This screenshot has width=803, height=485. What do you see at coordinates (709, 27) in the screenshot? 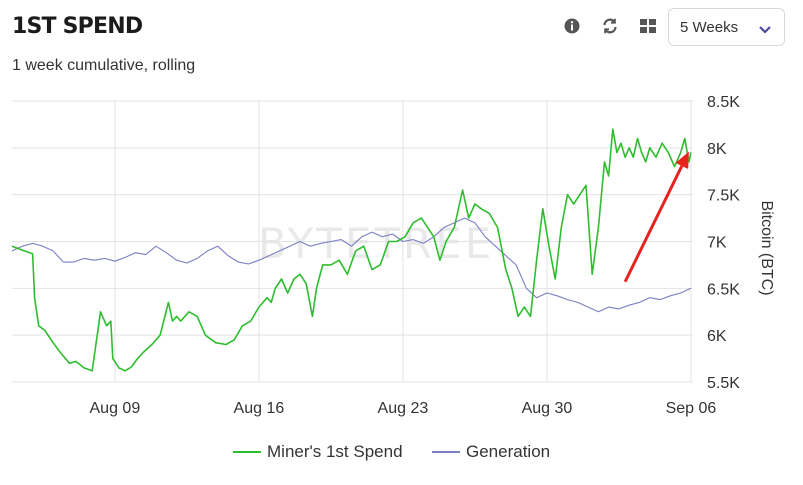
I see `range-select-value: 5 Weeks` at bounding box center [709, 27].